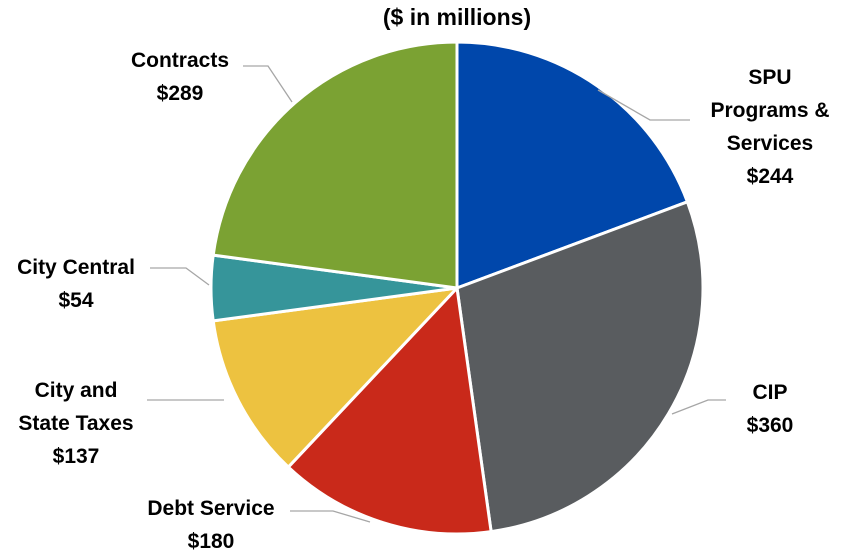 This screenshot has height=556, width=848. Describe the element at coordinates (268, 84) in the screenshot. I see `leader-line-contracts` at that location.